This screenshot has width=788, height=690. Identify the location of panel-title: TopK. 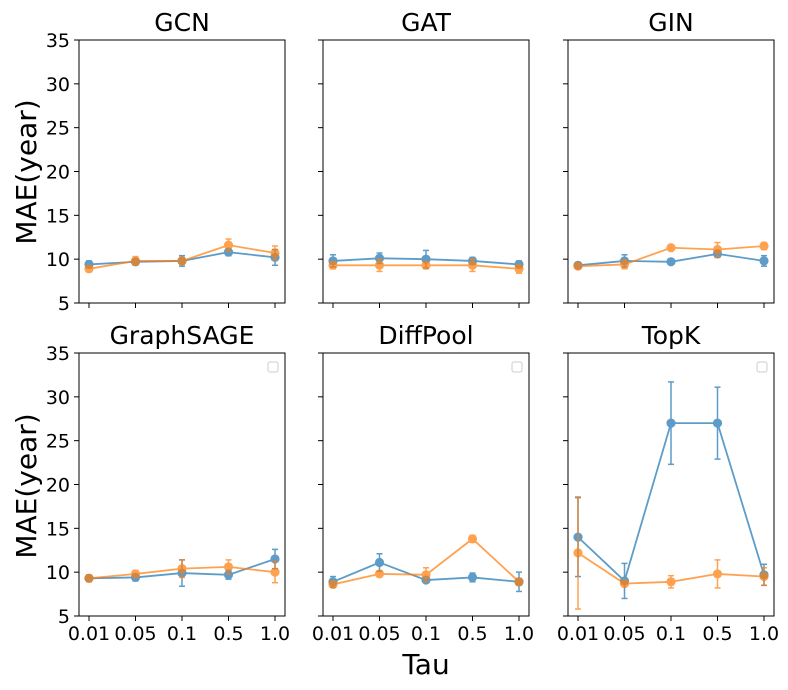
(671, 335).